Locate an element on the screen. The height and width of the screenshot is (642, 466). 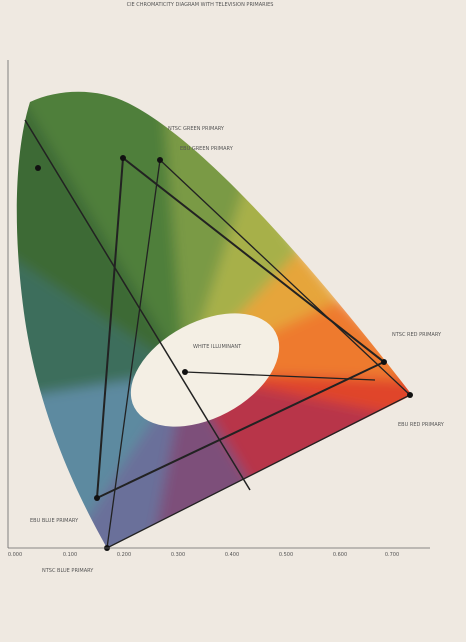
x-tick-label: 0.000 is located at coordinates (15, 555).